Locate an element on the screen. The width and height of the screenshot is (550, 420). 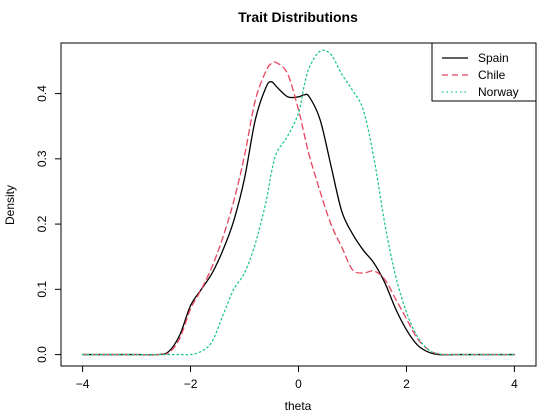
y-tick-label: 0.2 is located at coordinates (42, 223).